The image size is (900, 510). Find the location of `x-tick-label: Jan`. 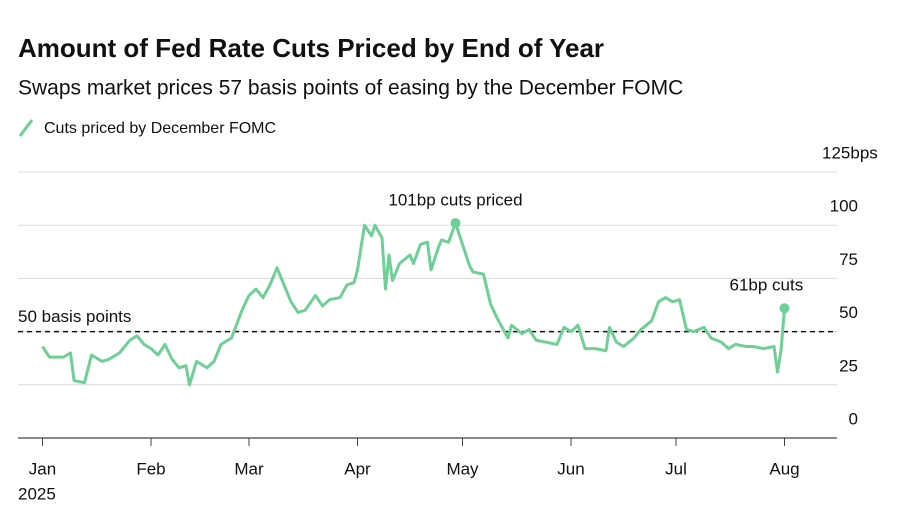

x-tick-label: Jan is located at coordinates (42, 468).